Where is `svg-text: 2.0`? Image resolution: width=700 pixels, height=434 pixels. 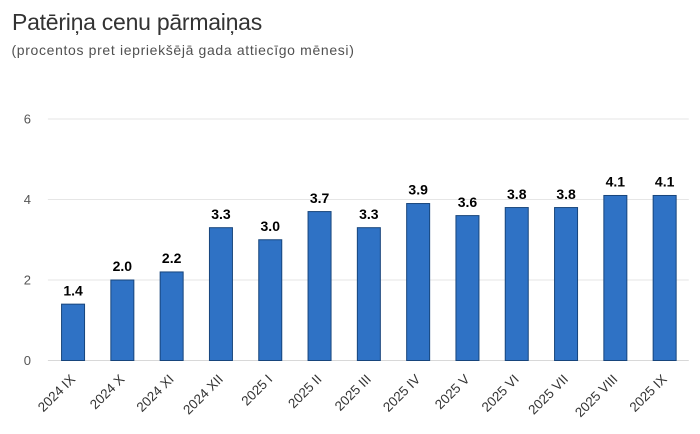 svg-text: 2.0 is located at coordinates (123, 266).